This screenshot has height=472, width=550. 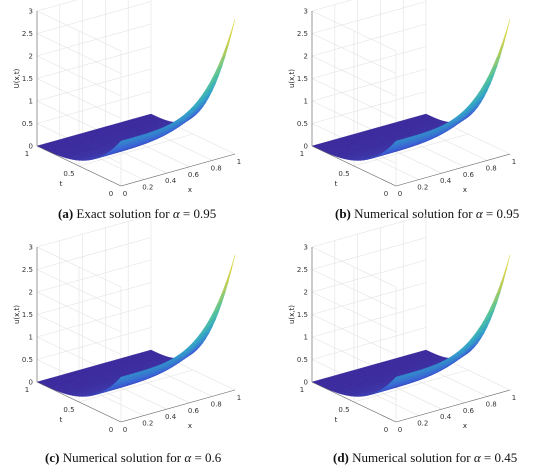 I want to click on caption-tag-d: (d), so click(x=341, y=457).